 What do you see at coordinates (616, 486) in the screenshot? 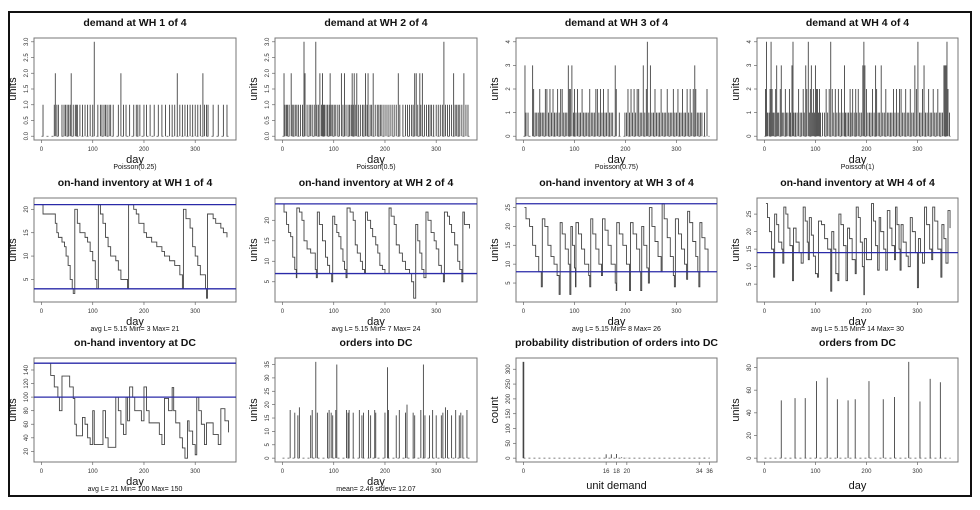
I see `x-axis-label: unit demand` at bounding box center [616, 486].